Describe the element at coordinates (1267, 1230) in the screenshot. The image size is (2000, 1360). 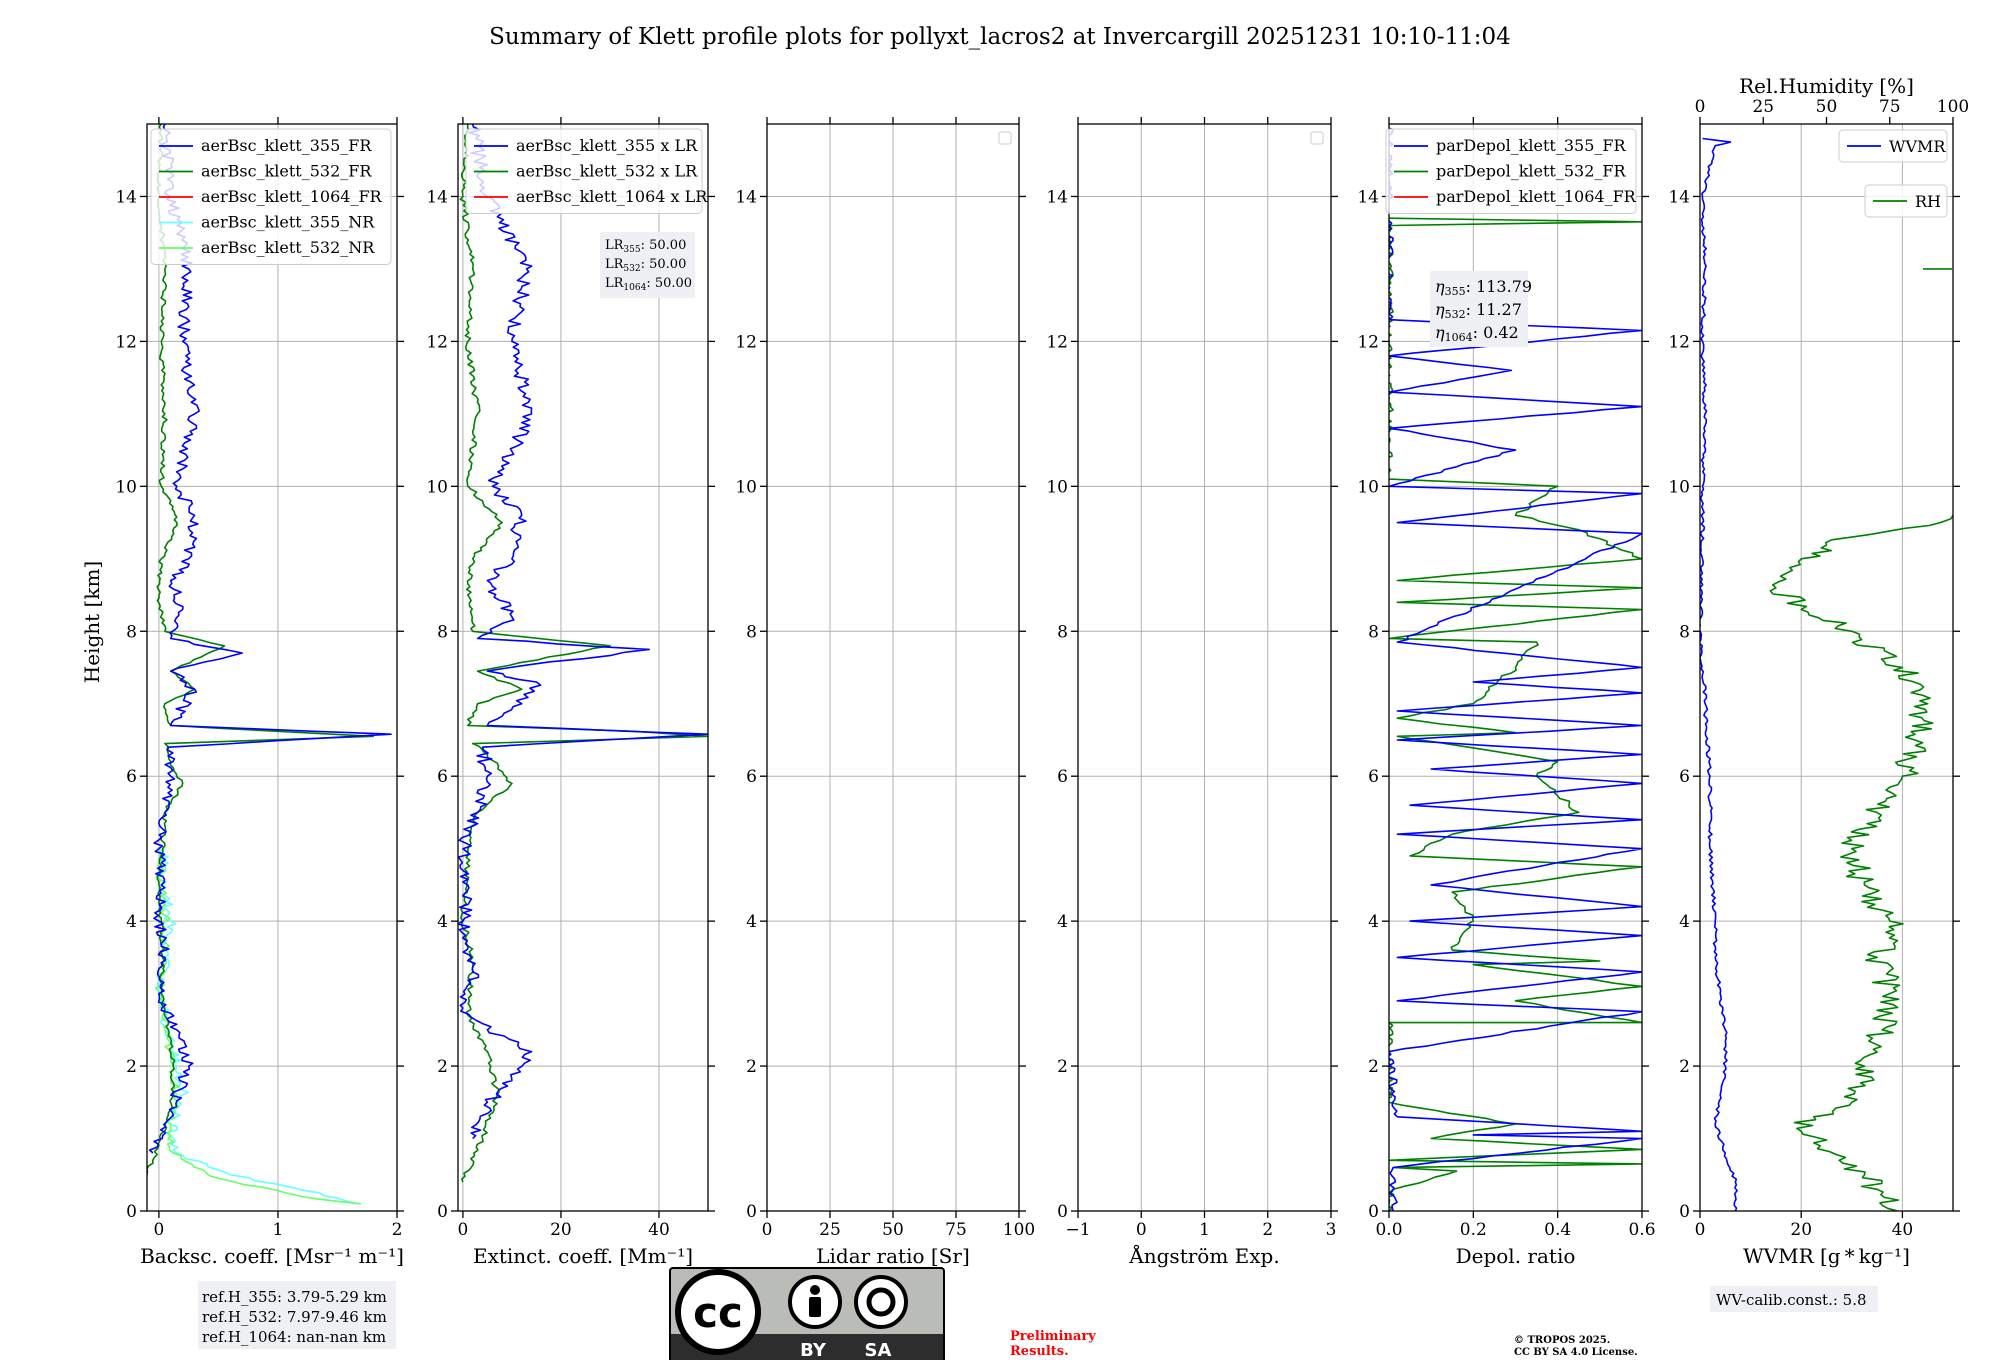
I see `x-tick-label: 2` at that location.